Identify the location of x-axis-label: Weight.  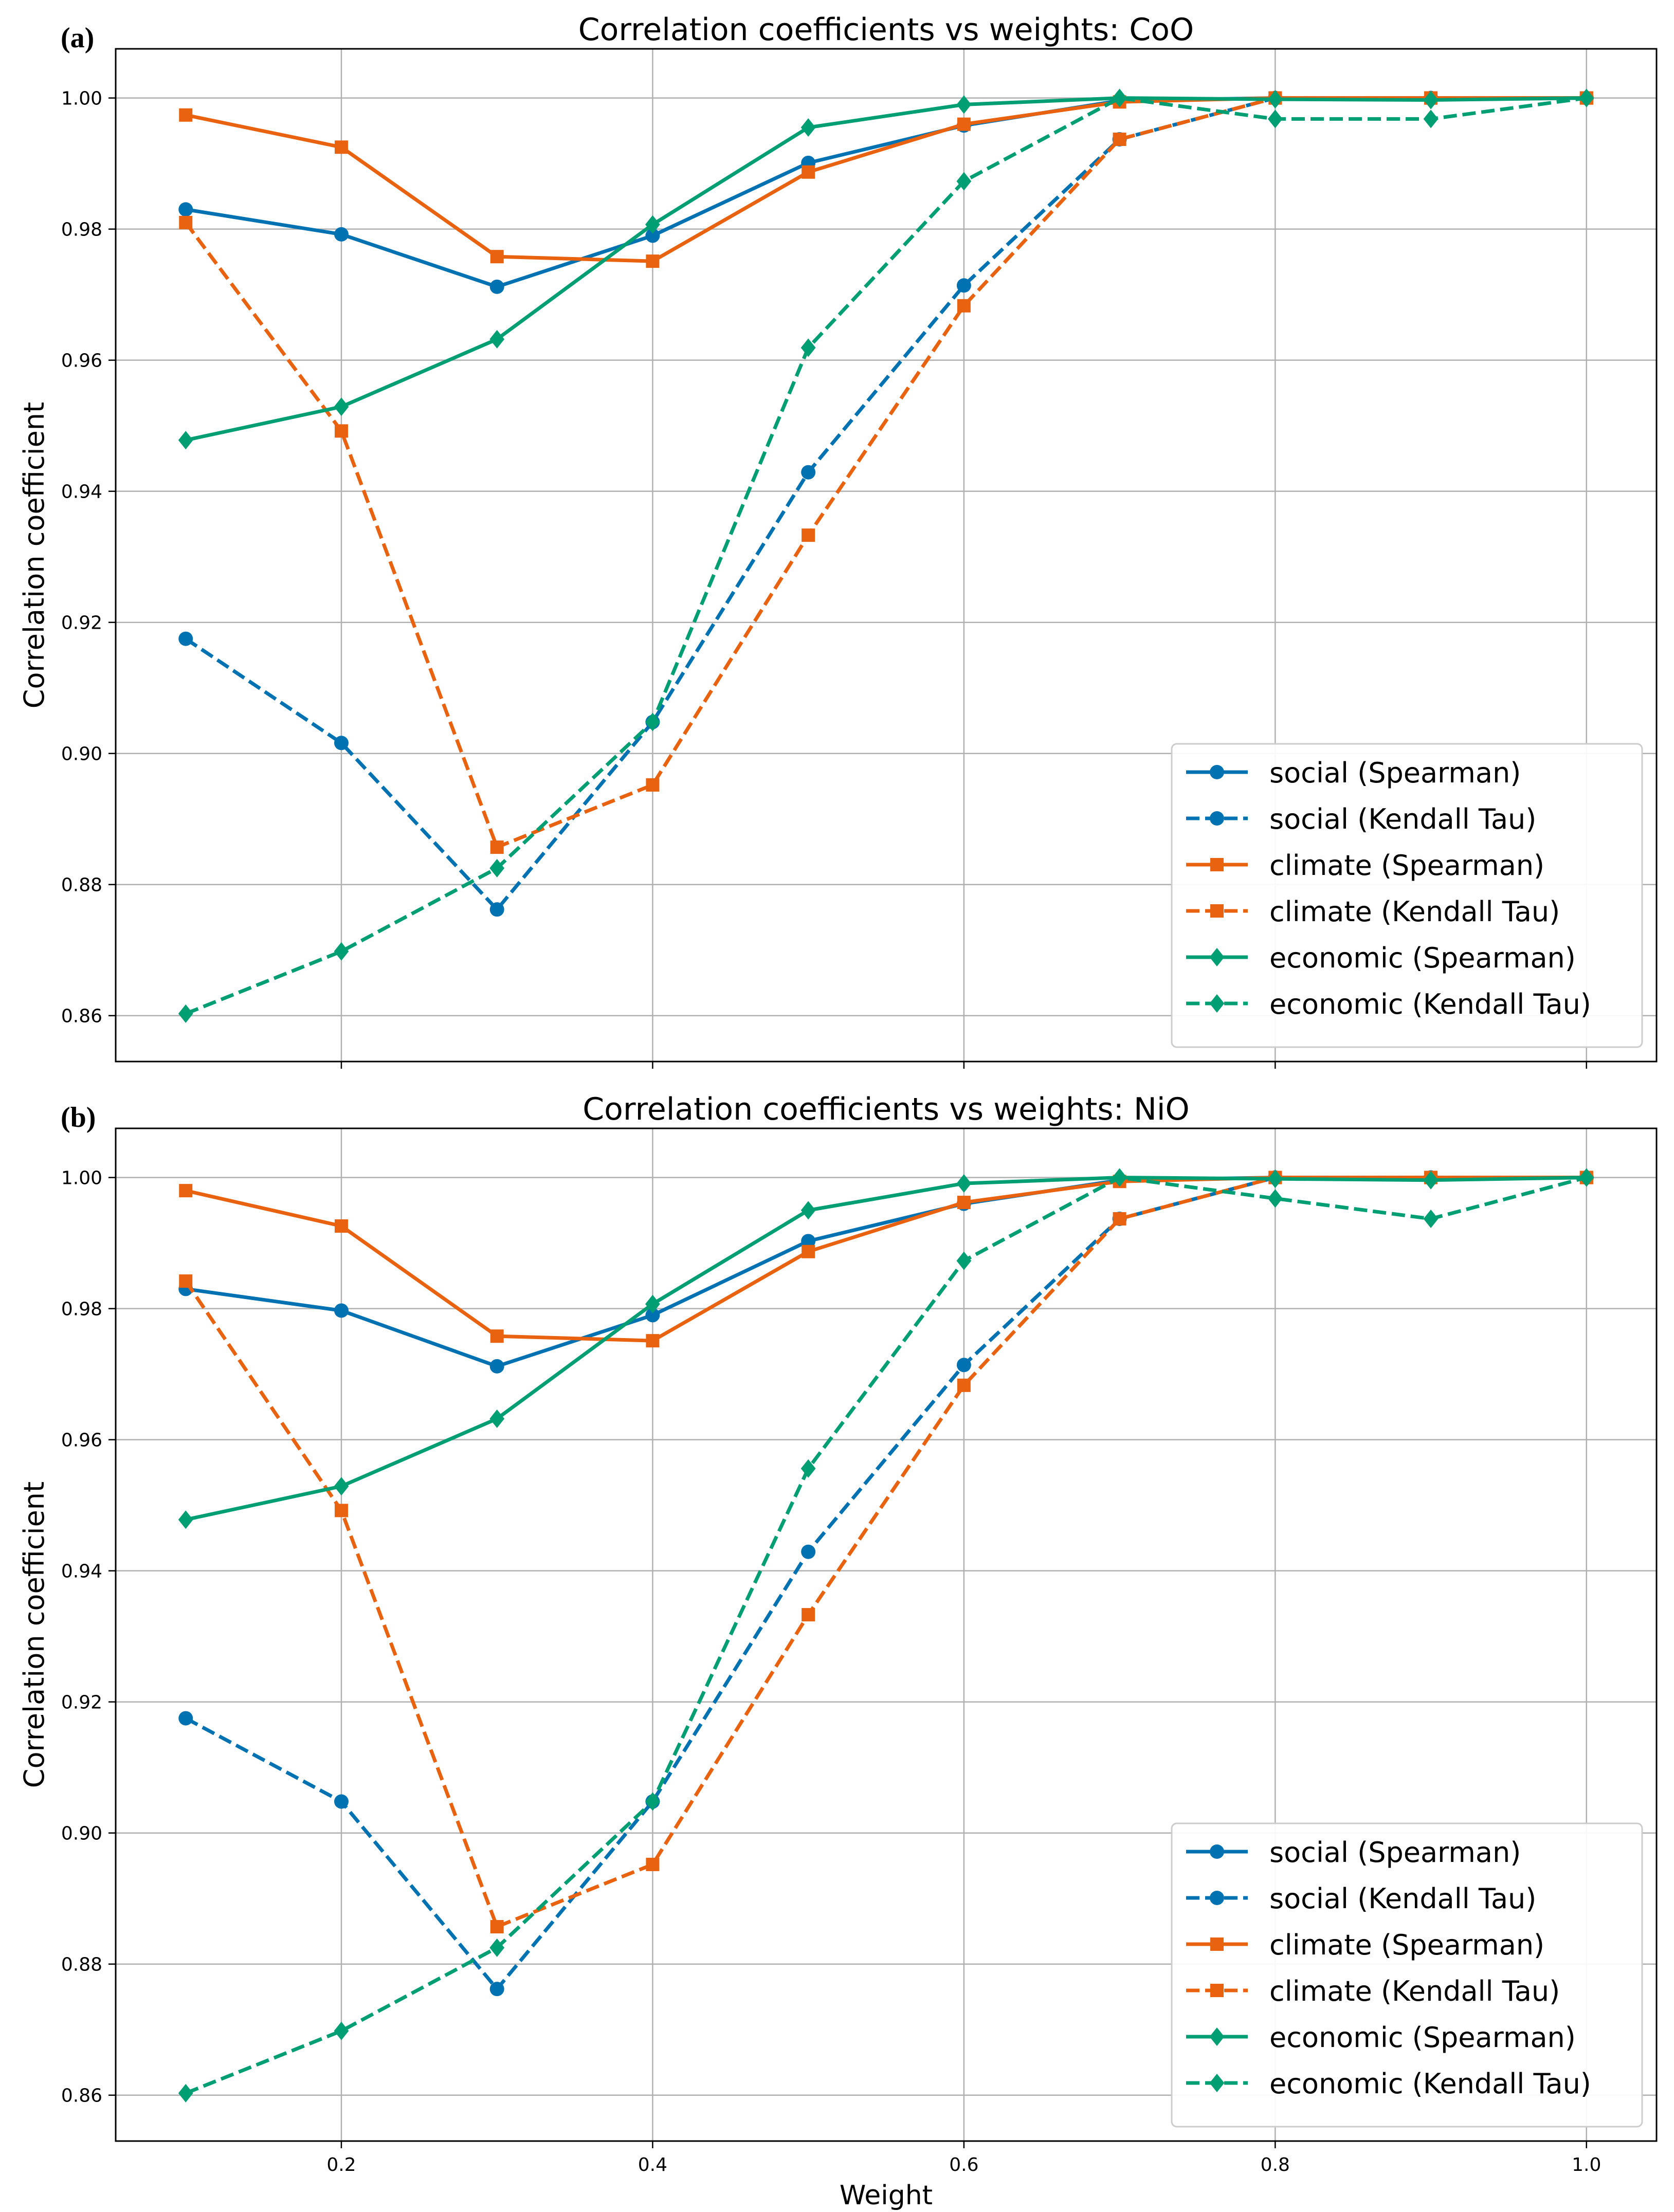
(887, 2196).